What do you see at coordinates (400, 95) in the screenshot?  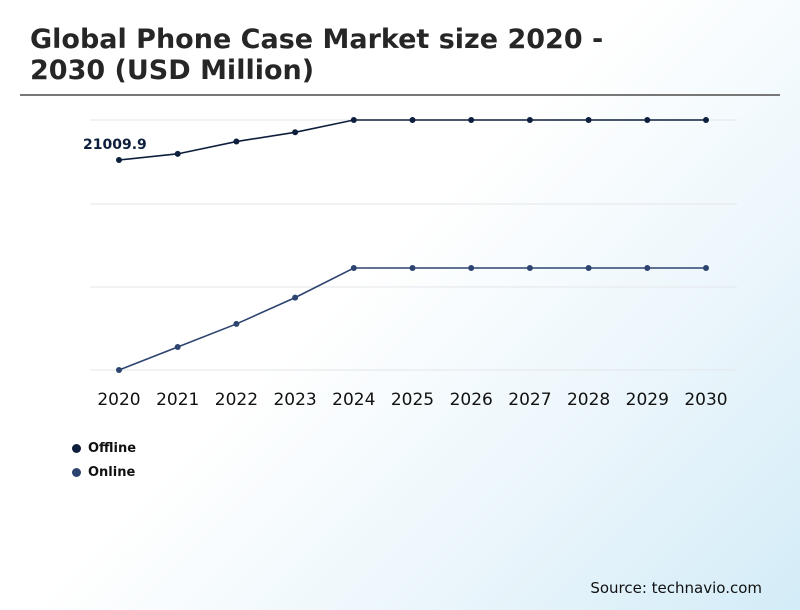 I see `title-divider` at bounding box center [400, 95].